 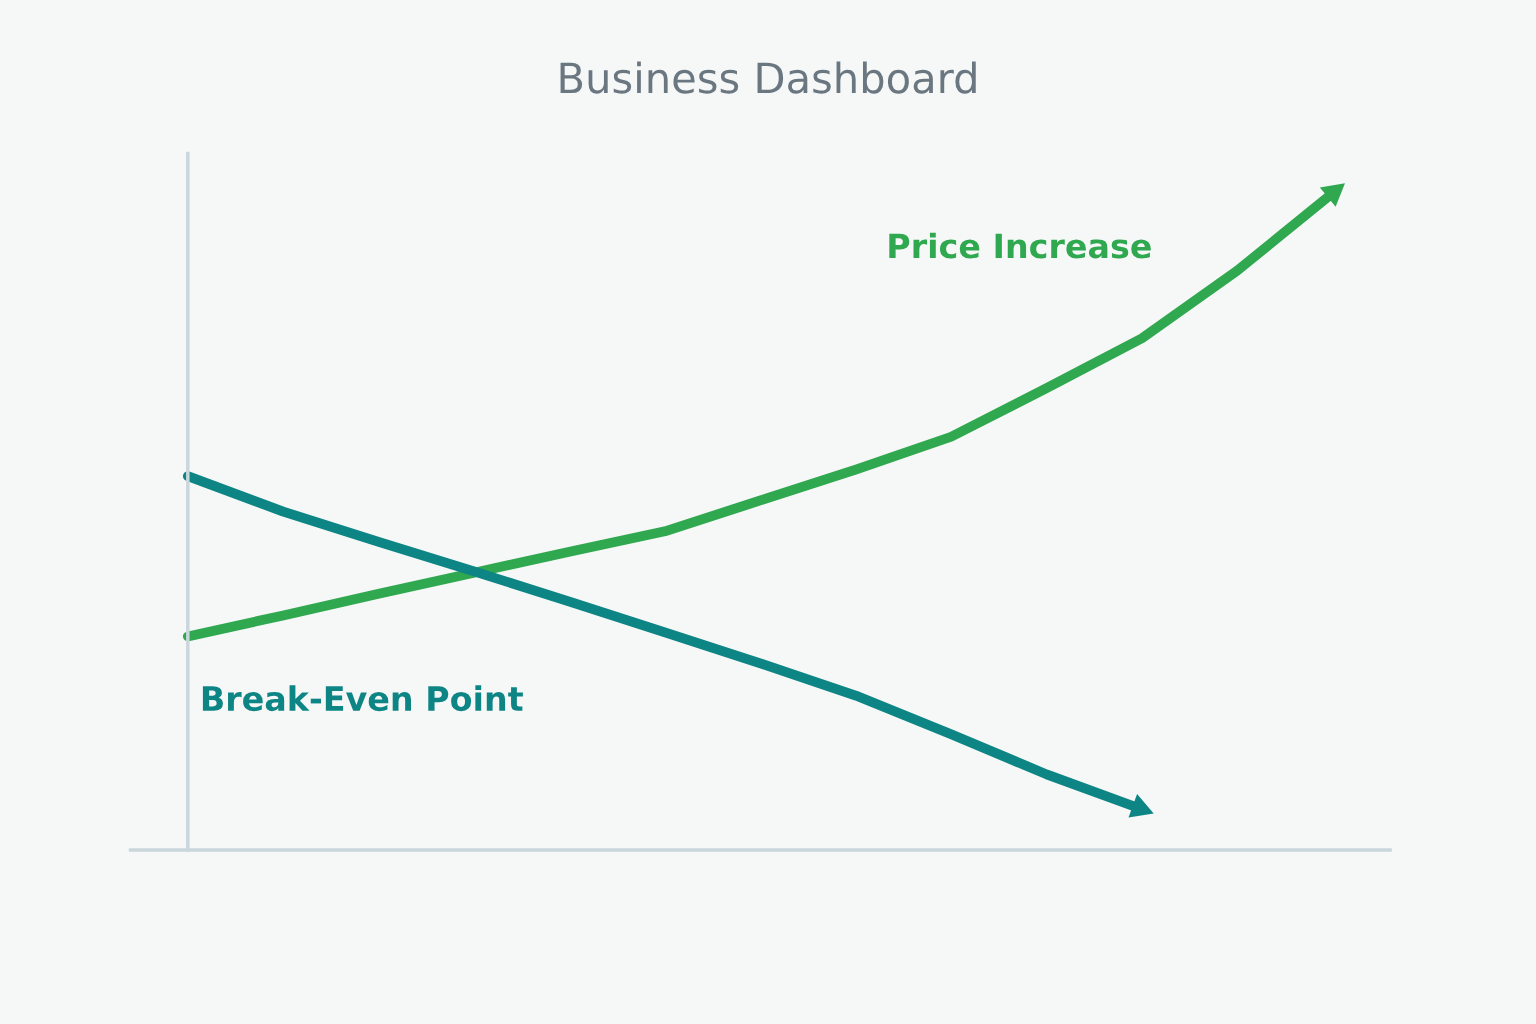 What do you see at coordinates (768, 77) in the screenshot?
I see `chart-title: Business Dashboard` at bounding box center [768, 77].